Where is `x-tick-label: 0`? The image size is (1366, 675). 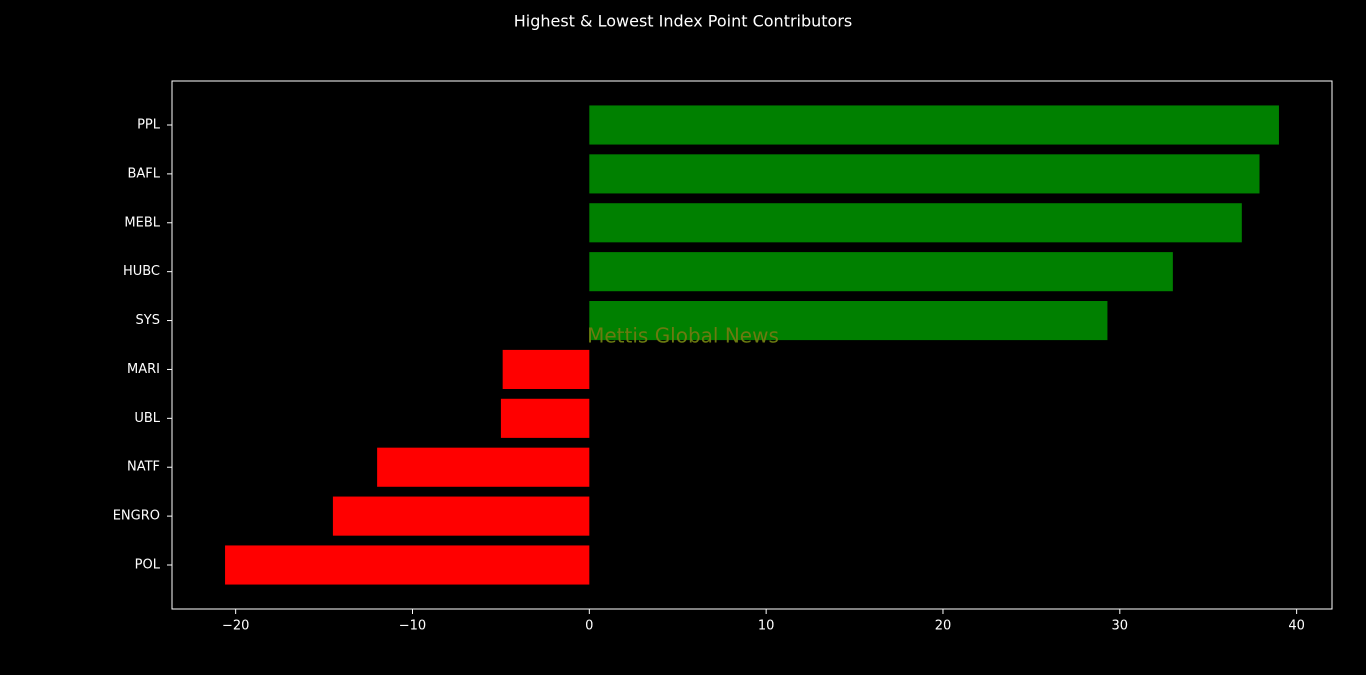
x-tick-label: 0 is located at coordinates (589, 626).